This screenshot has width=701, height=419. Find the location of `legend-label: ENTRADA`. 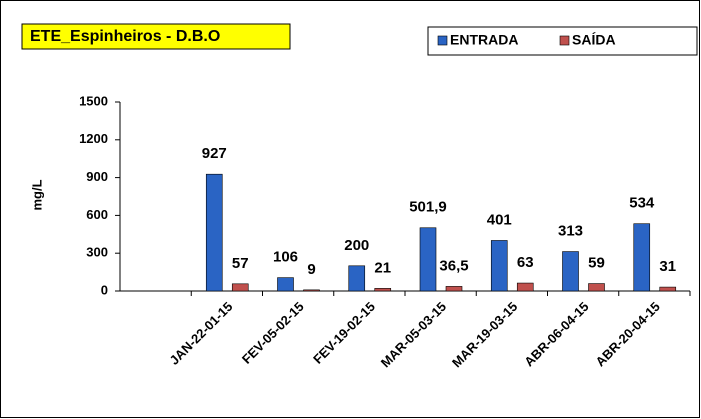

legend-label: ENTRADA is located at coordinates (484, 40).